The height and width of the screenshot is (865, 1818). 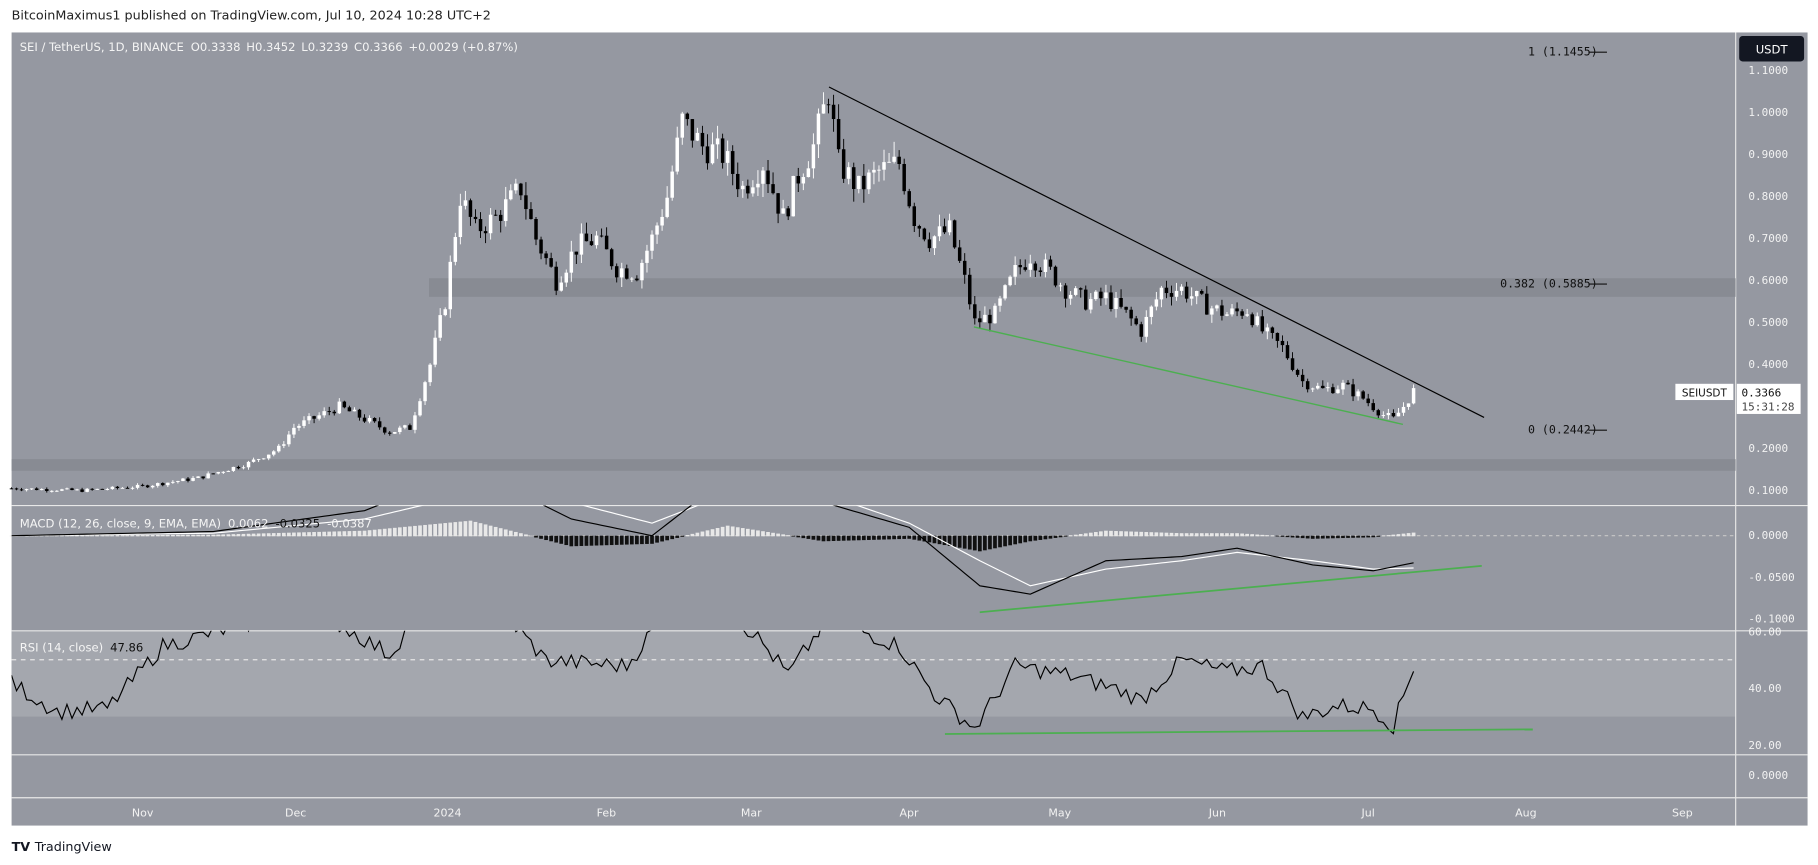 What do you see at coordinates (1553, 241) in the screenshot?
I see `fib-levels: 1 (1.1455) 0.382 (0.5885) 0 (0.2442)` at bounding box center [1553, 241].